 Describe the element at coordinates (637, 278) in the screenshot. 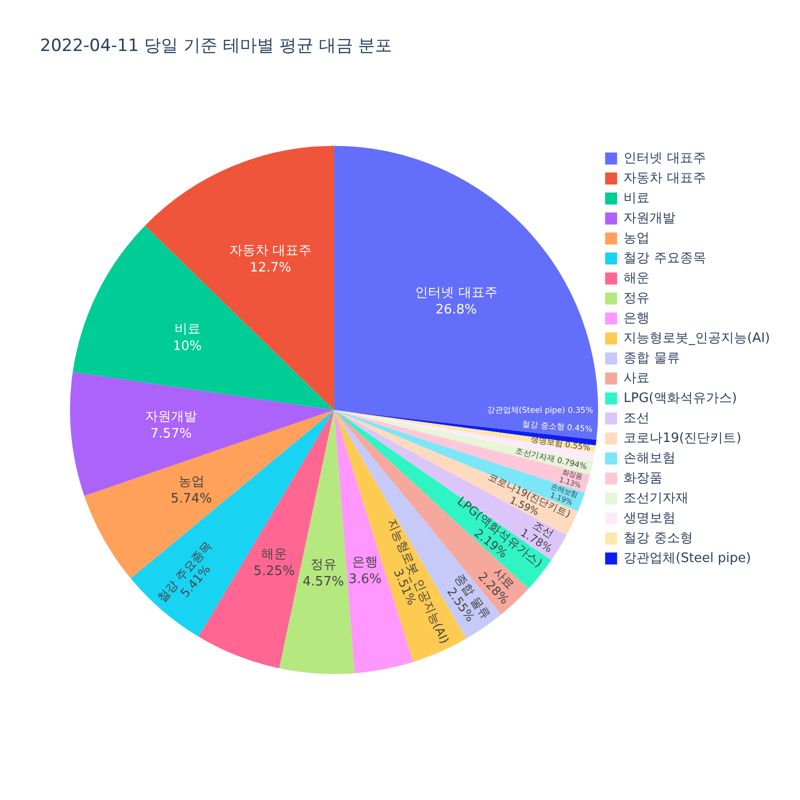

I see `legend-label: 해운` at that location.